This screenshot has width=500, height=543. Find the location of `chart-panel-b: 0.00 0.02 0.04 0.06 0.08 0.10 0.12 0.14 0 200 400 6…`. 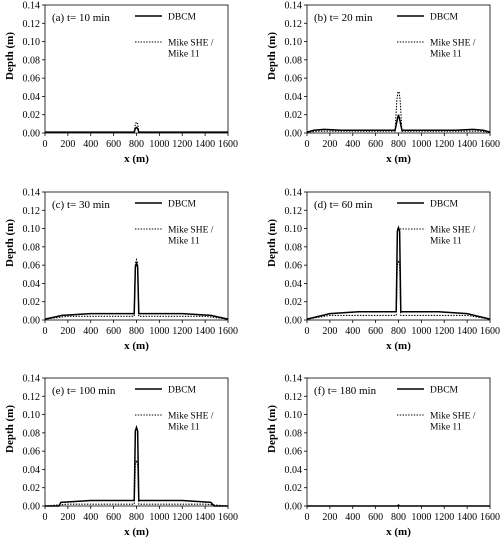

chart-panel-b: 0.00 0.02 0.04 0.06 0.08 0.10 0.12 0.14 0 200 400 6… is located at coordinates (383, 83).